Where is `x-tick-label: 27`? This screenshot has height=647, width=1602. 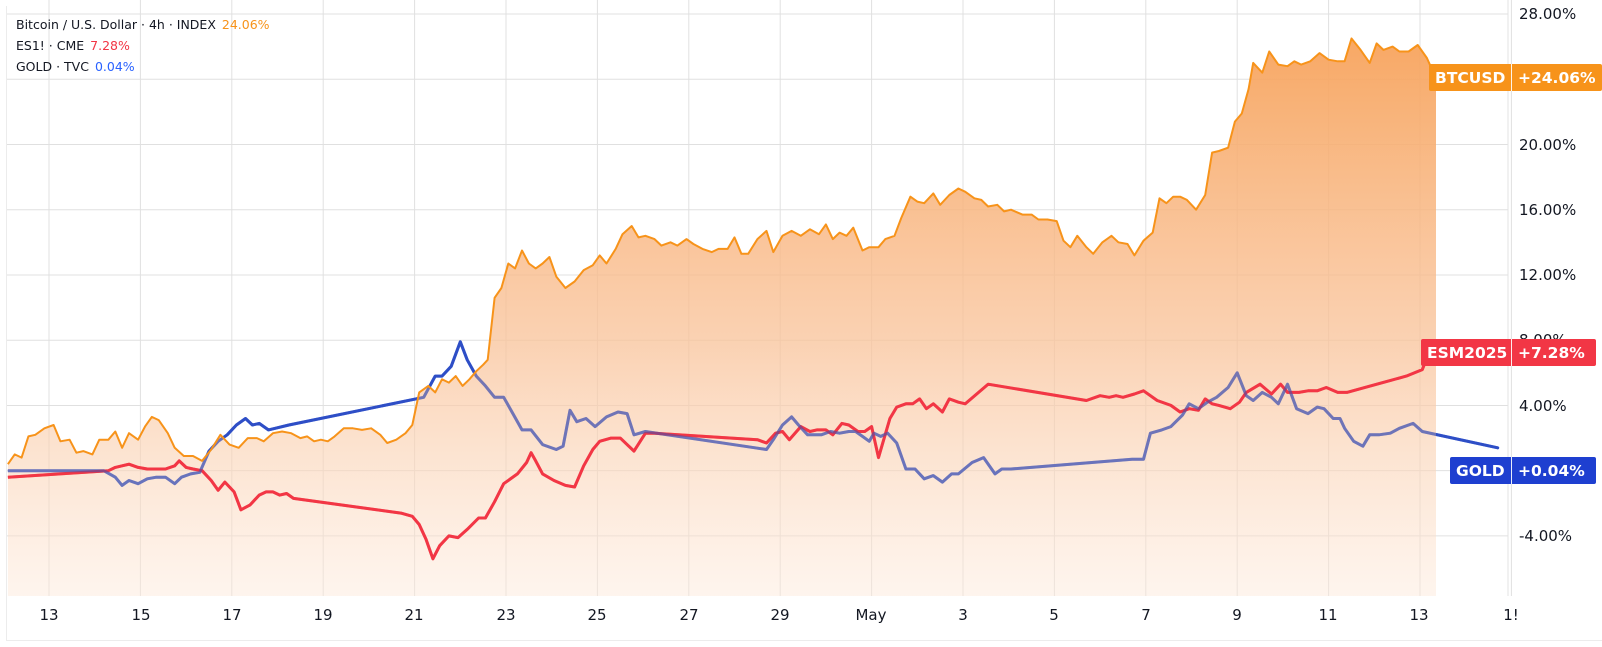 x-tick-label: 27 is located at coordinates (689, 615).